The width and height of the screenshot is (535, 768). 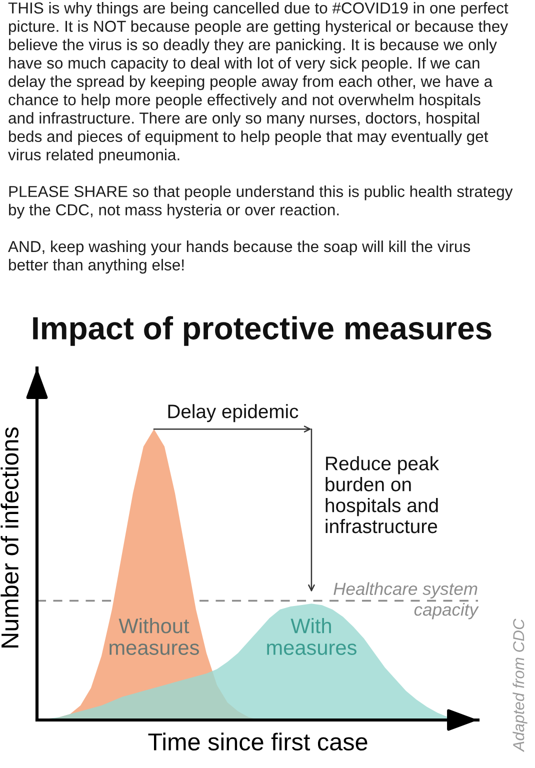 What do you see at coordinates (383, 495) in the screenshot?
I see `annotation: Reduce peak burden on hospitals and infrastructure` at bounding box center [383, 495].